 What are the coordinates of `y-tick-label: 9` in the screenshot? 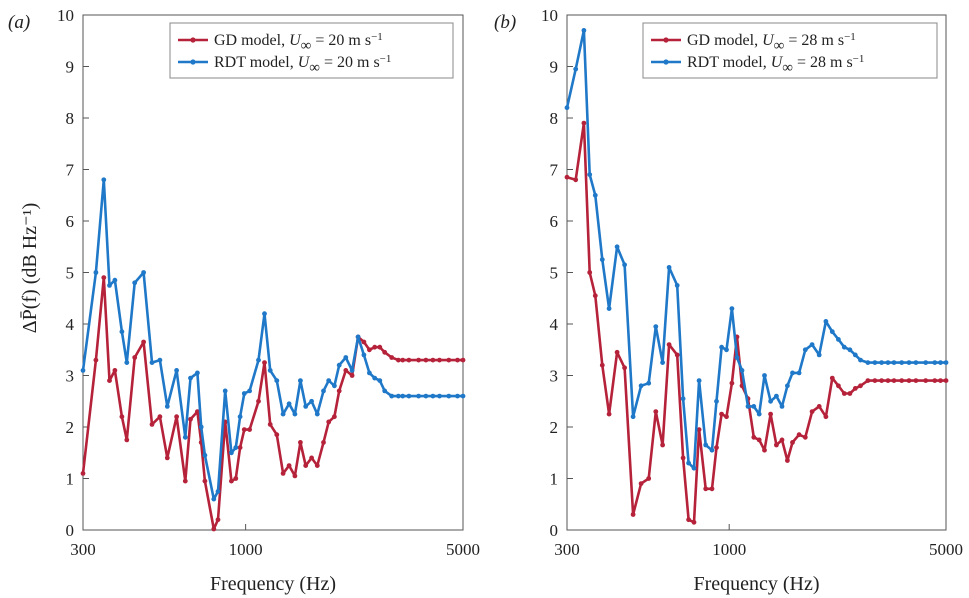 It's located at (554, 67).